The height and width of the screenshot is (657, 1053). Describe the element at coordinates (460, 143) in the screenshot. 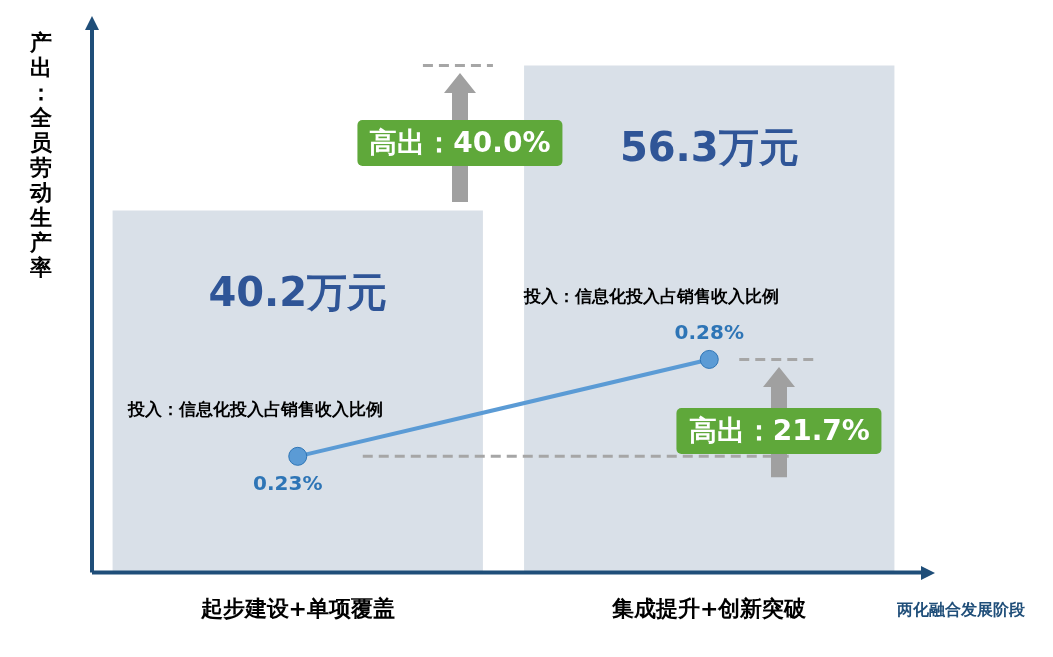

I see `annotation: 高出：40.0%` at that location.